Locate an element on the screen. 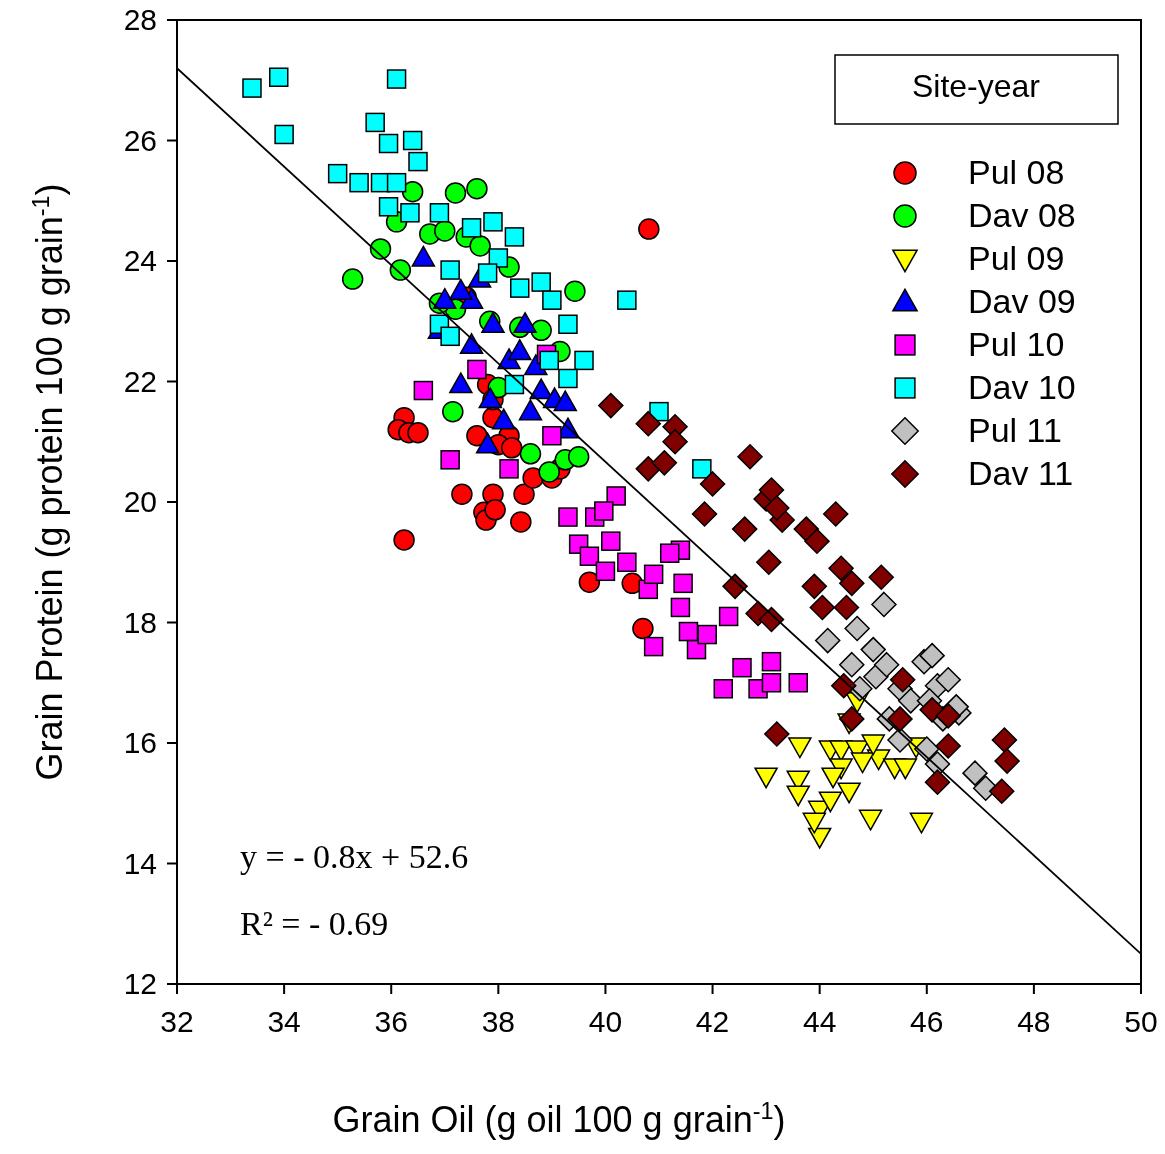 The image size is (1165, 1154). legend-label: Pul 08 is located at coordinates (1016, 172).